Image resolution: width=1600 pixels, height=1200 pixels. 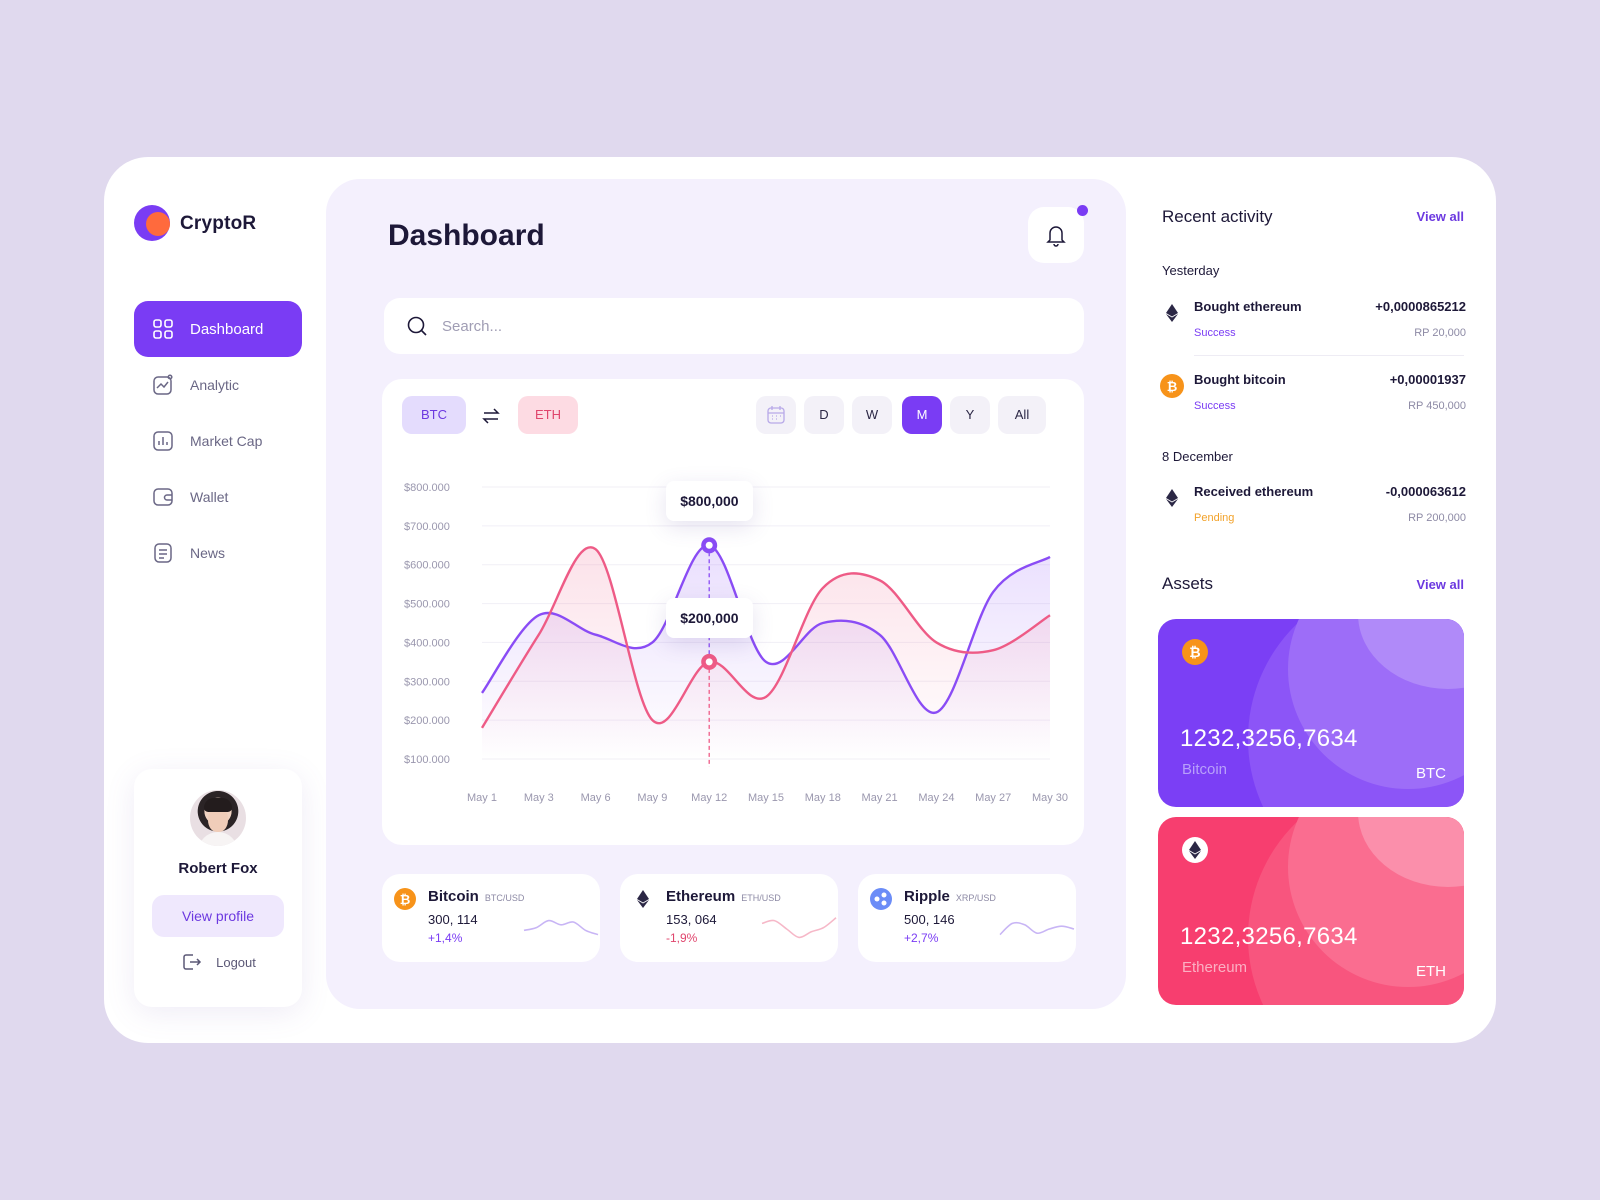 What do you see at coordinates (1050, 798) in the screenshot?
I see `x-tick-label: May 30` at bounding box center [1050, 798].